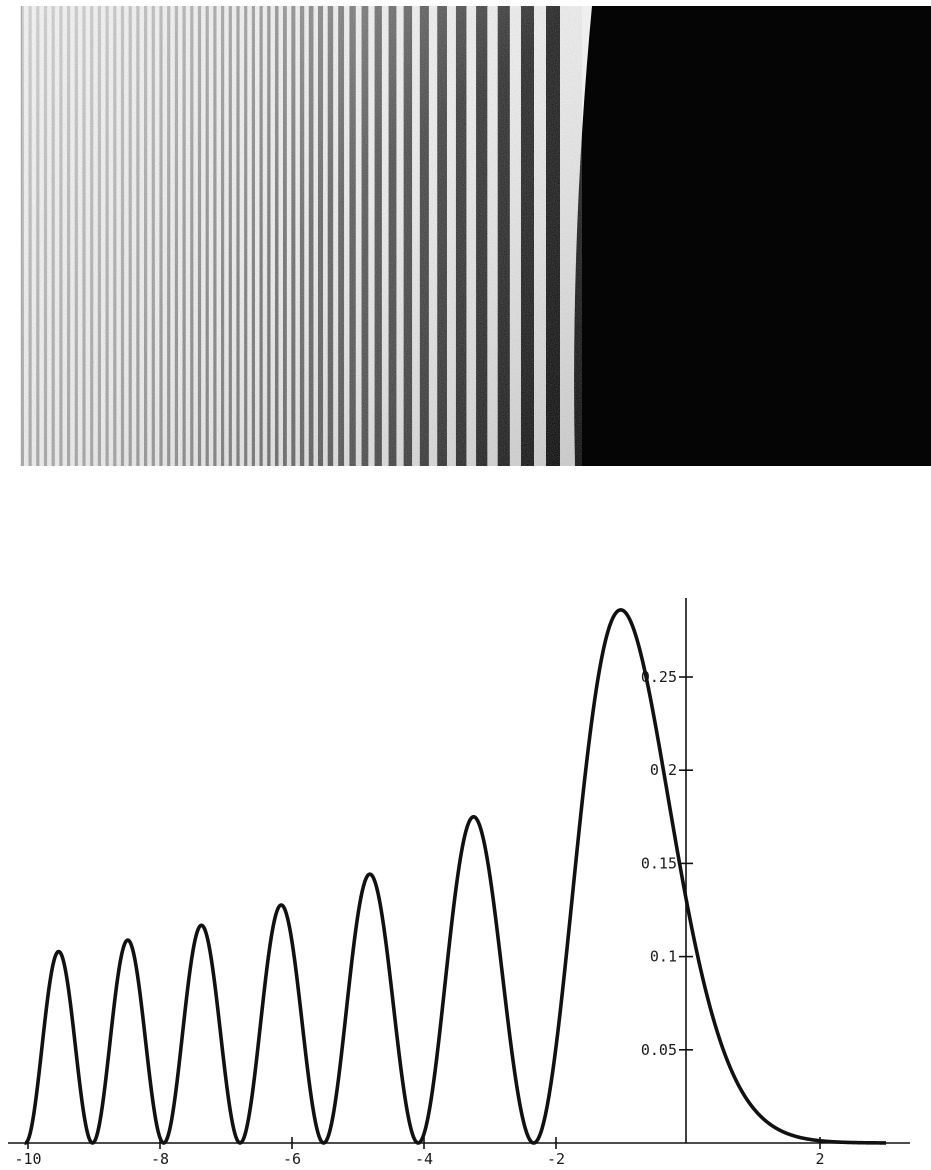 The image size is (931, 1170). I want to click on y-tick-label: 0.1, so click(663, 957).